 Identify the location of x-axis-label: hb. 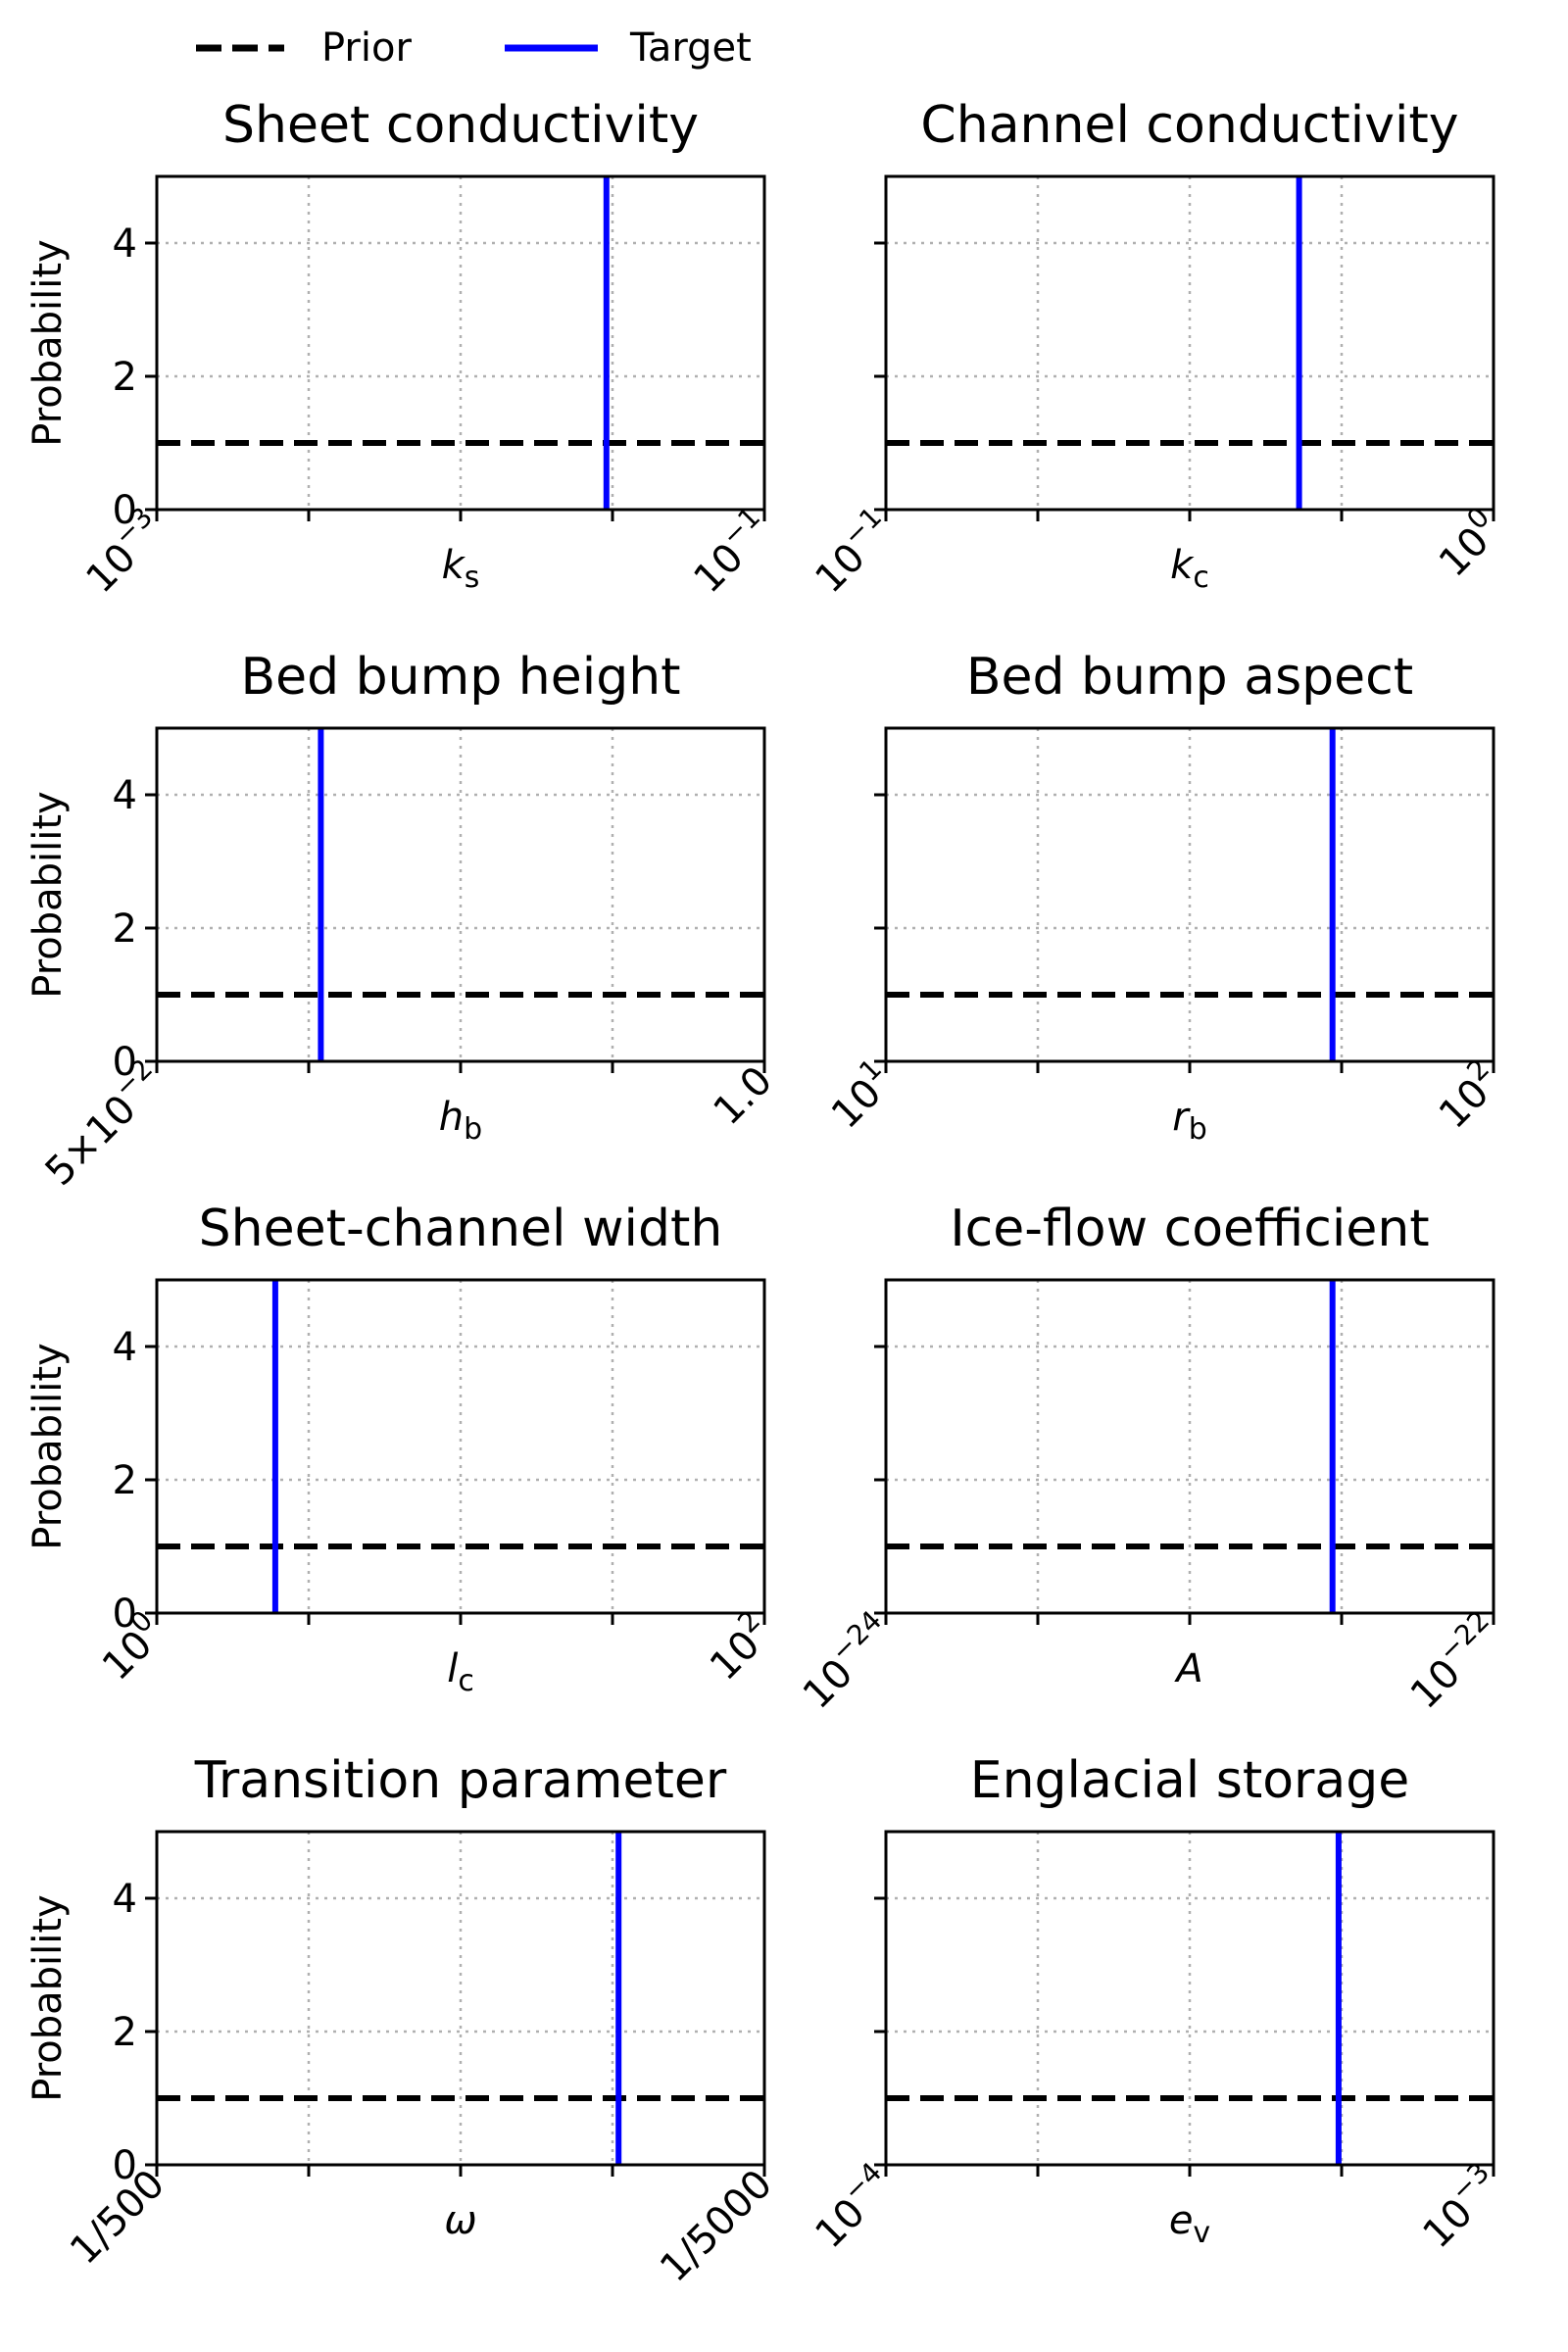
(460, 1121).